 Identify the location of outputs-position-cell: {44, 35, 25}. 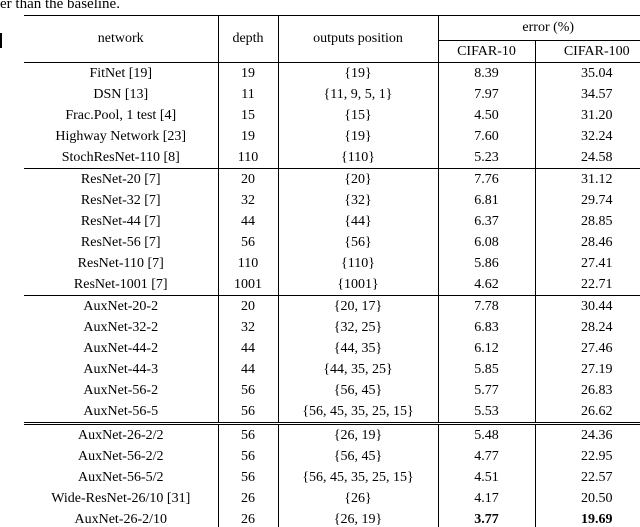
(357, 369).